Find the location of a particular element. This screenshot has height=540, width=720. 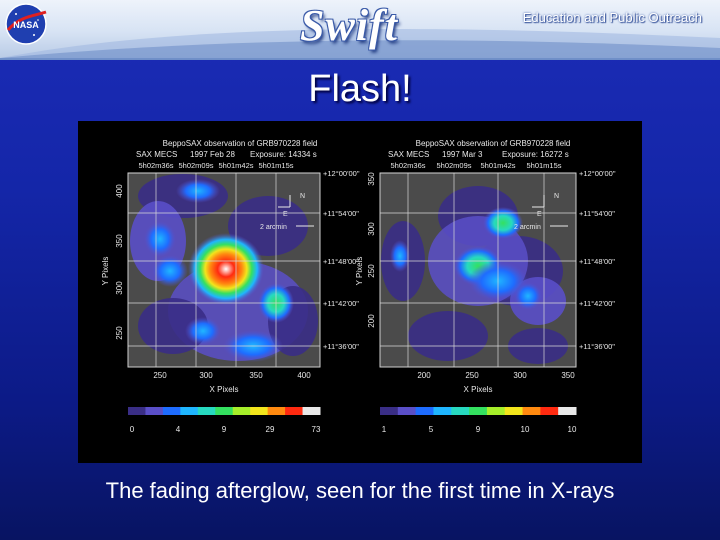

panel-left-compass: N E 2 arcmin is located at coordinates (287, 212).